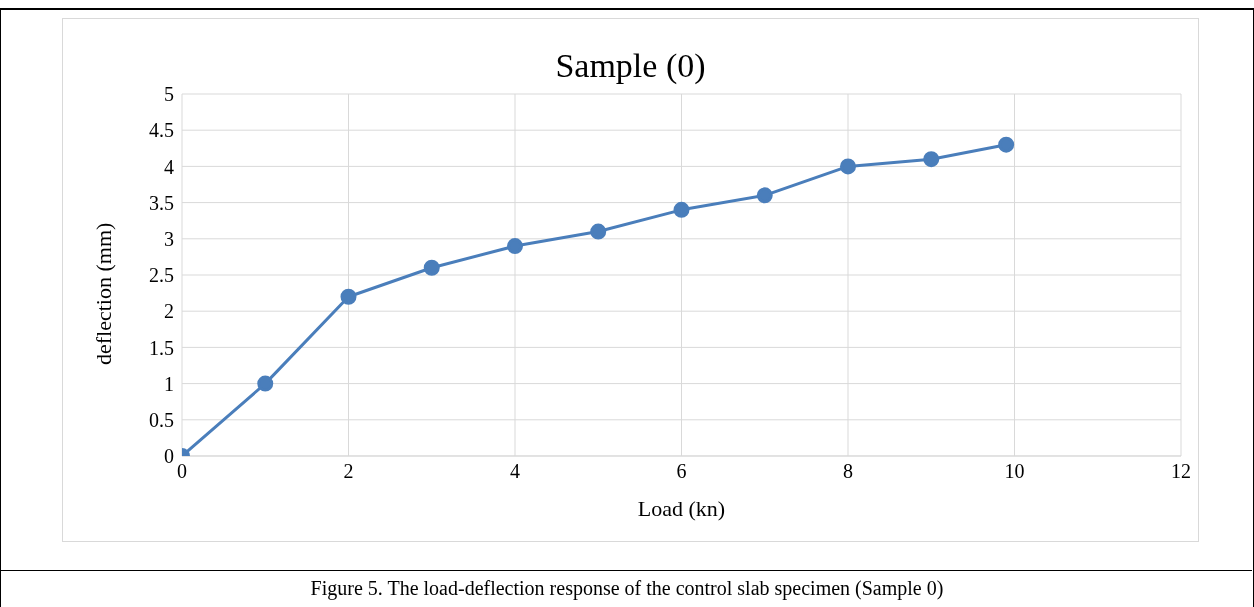 The height and width of the screenshot is (607, 1254). I want to click on y-tick-label: 1.5, so click(161, 347).